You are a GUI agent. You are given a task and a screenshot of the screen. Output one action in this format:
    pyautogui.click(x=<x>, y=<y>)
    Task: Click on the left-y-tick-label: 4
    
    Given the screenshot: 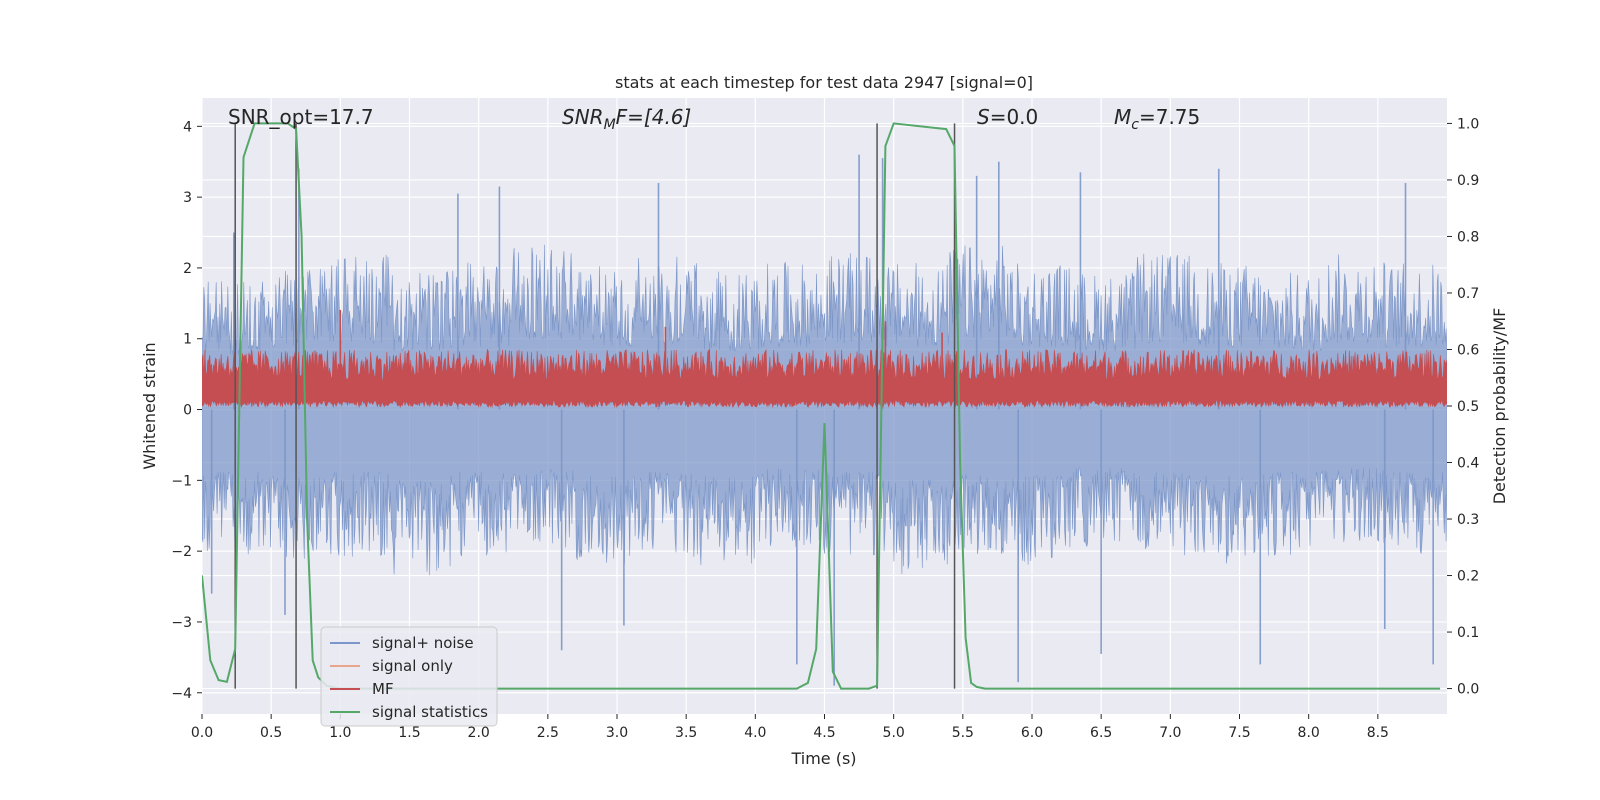 What is the action you would take?
    pyautogui.click(x=187, y=127)
    